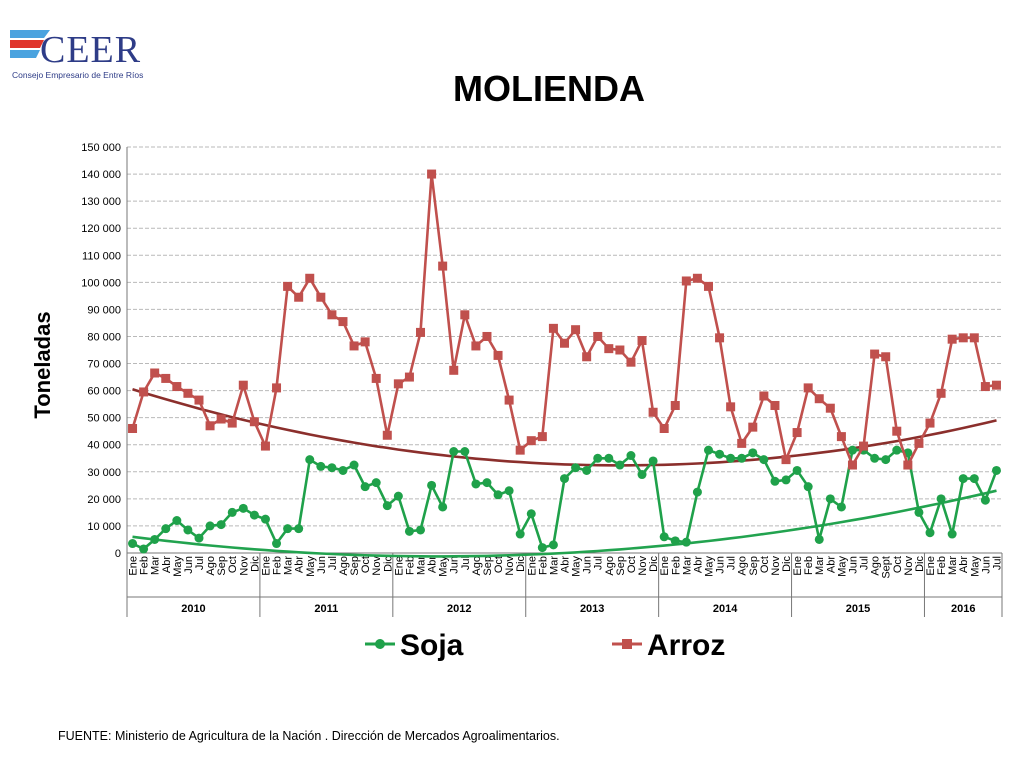 The height and width of the screenshot is (768, 1024). What do you see at coordinates (104, 419) in the screenshot?
I see `y-tick-label: 50 000` at bounding box center [104, 419].